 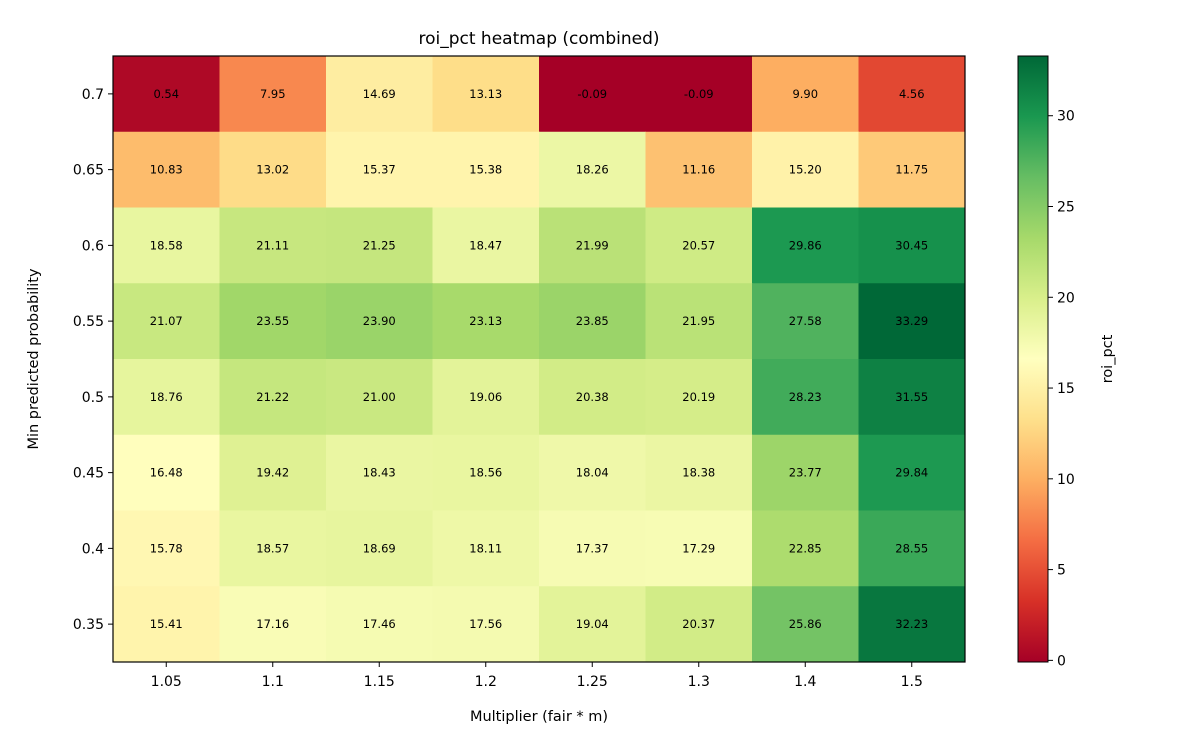 What do you see at coordinates (537, 676) in the screenshot?
I see `x-axis-ticks: 1.05 1.1 1.15 1.2 1.25 1.3 1.4 1.5` at bounding box center [537, 676].